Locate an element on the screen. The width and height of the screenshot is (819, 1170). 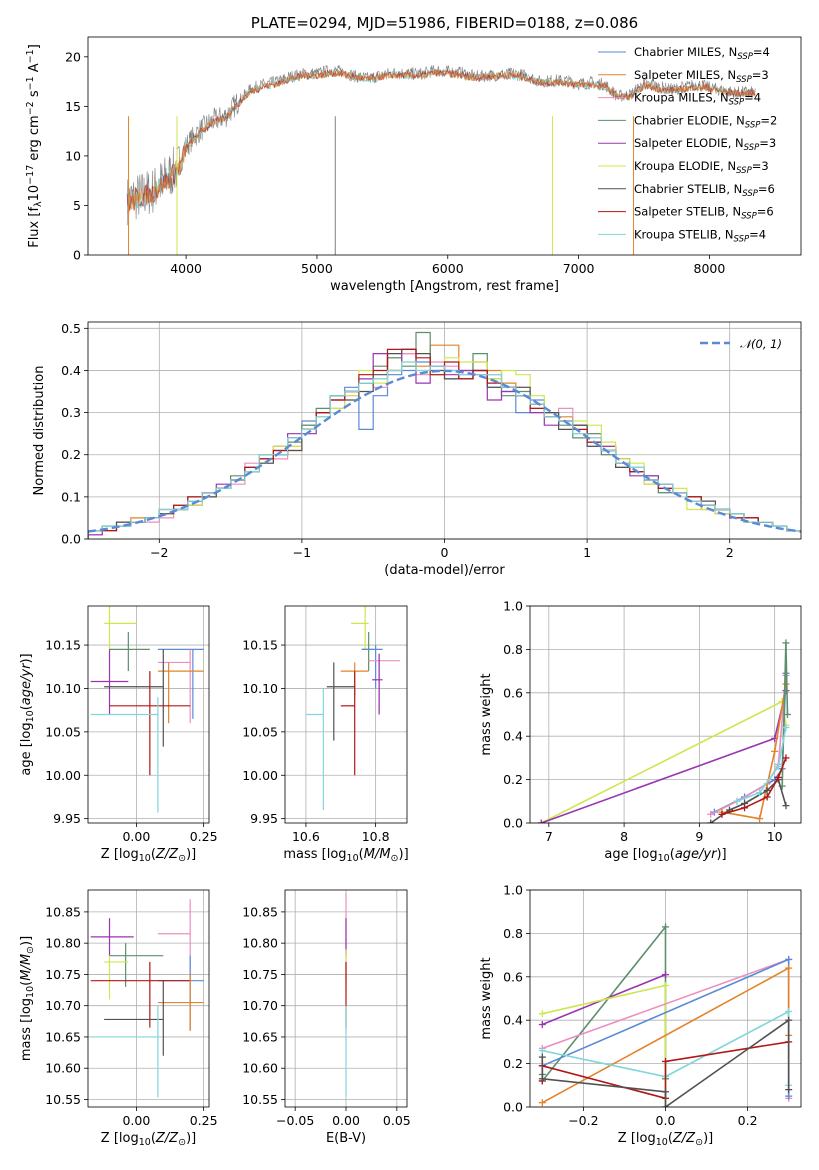
y-axis-label-part: )] is located at coordinates (26, 941).